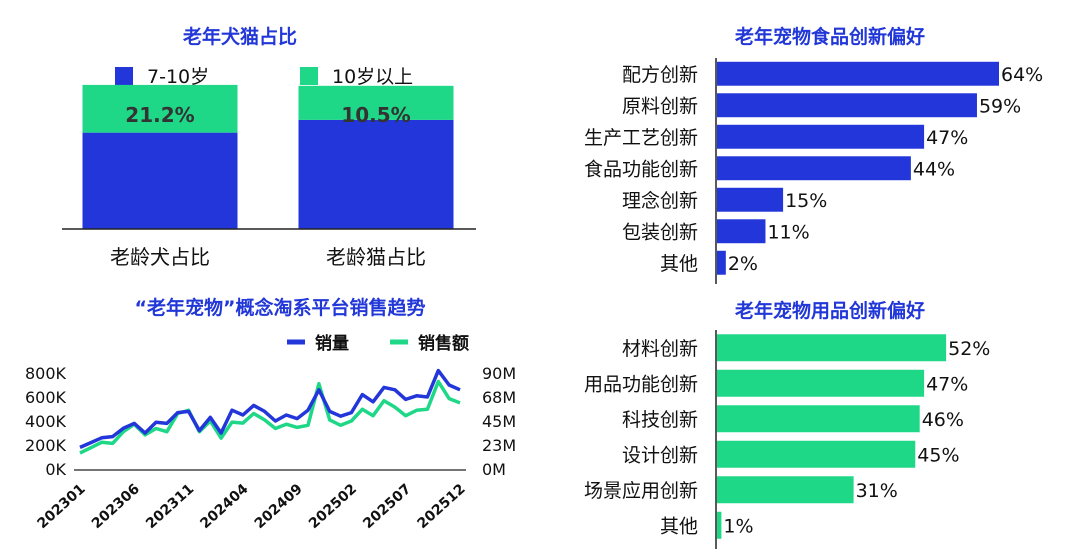  Describe the element at coordinates (443, 343) in the screenshot. I see `line-legend-label-2: 销售额` at that location.